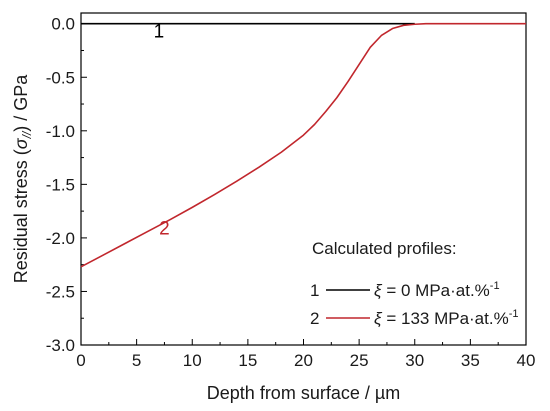  Describe the element at coordinates (60, 77) in the screenshot. I see `y-tick-label: -0.5` at that location.